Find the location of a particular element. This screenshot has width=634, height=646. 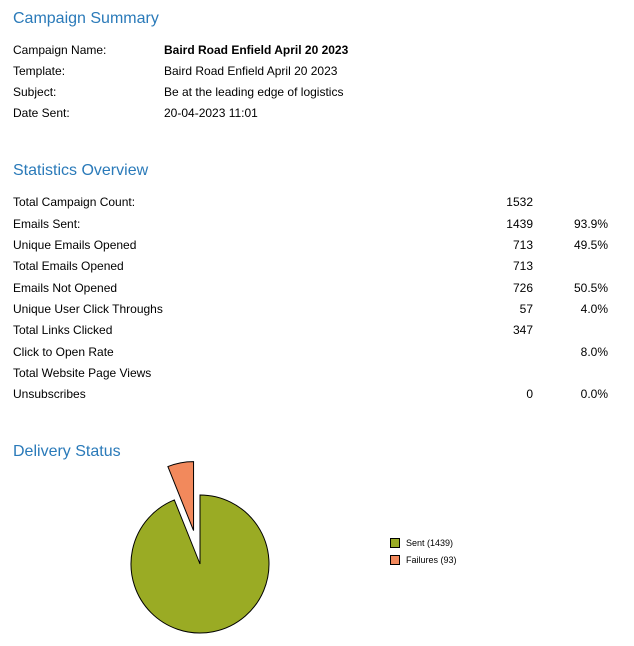

stat-label: Unique User Click Throughs is located at coordinates (88, 309).